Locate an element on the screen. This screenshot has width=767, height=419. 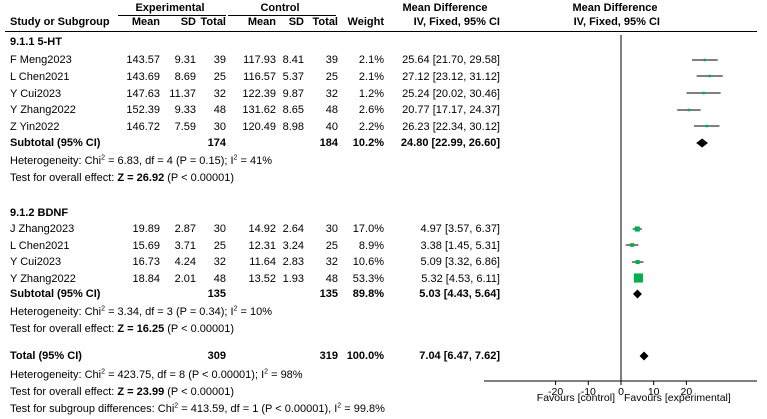
experimental-header-rule is located at coordinates (172, 15).